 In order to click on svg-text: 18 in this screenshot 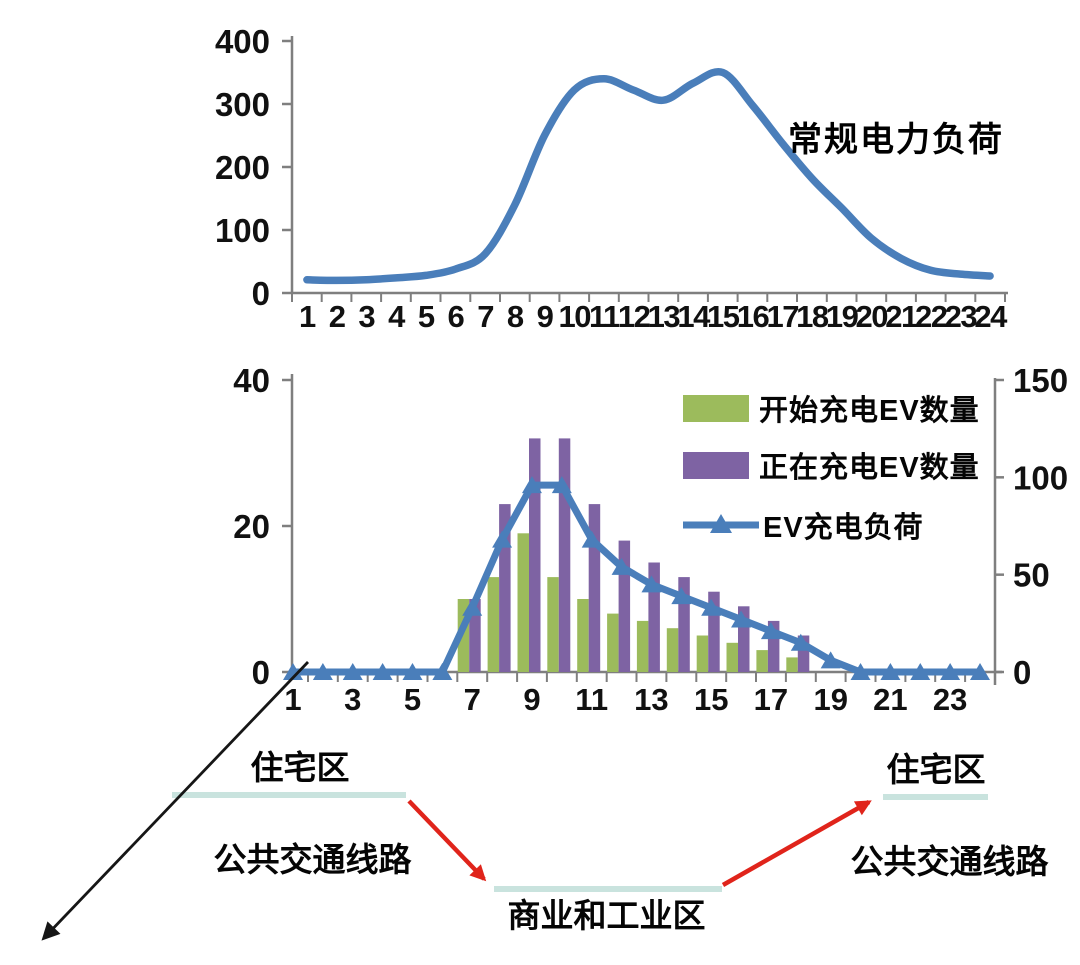, I will do `click(812, 316)`.